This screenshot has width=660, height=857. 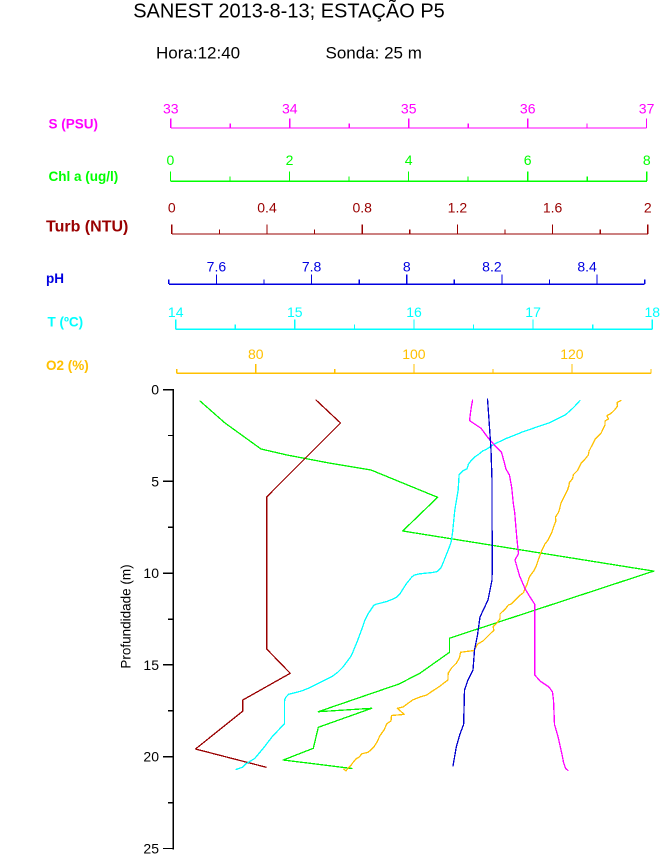 I want to click on svg-text: 16, so click(x=414, y=312).